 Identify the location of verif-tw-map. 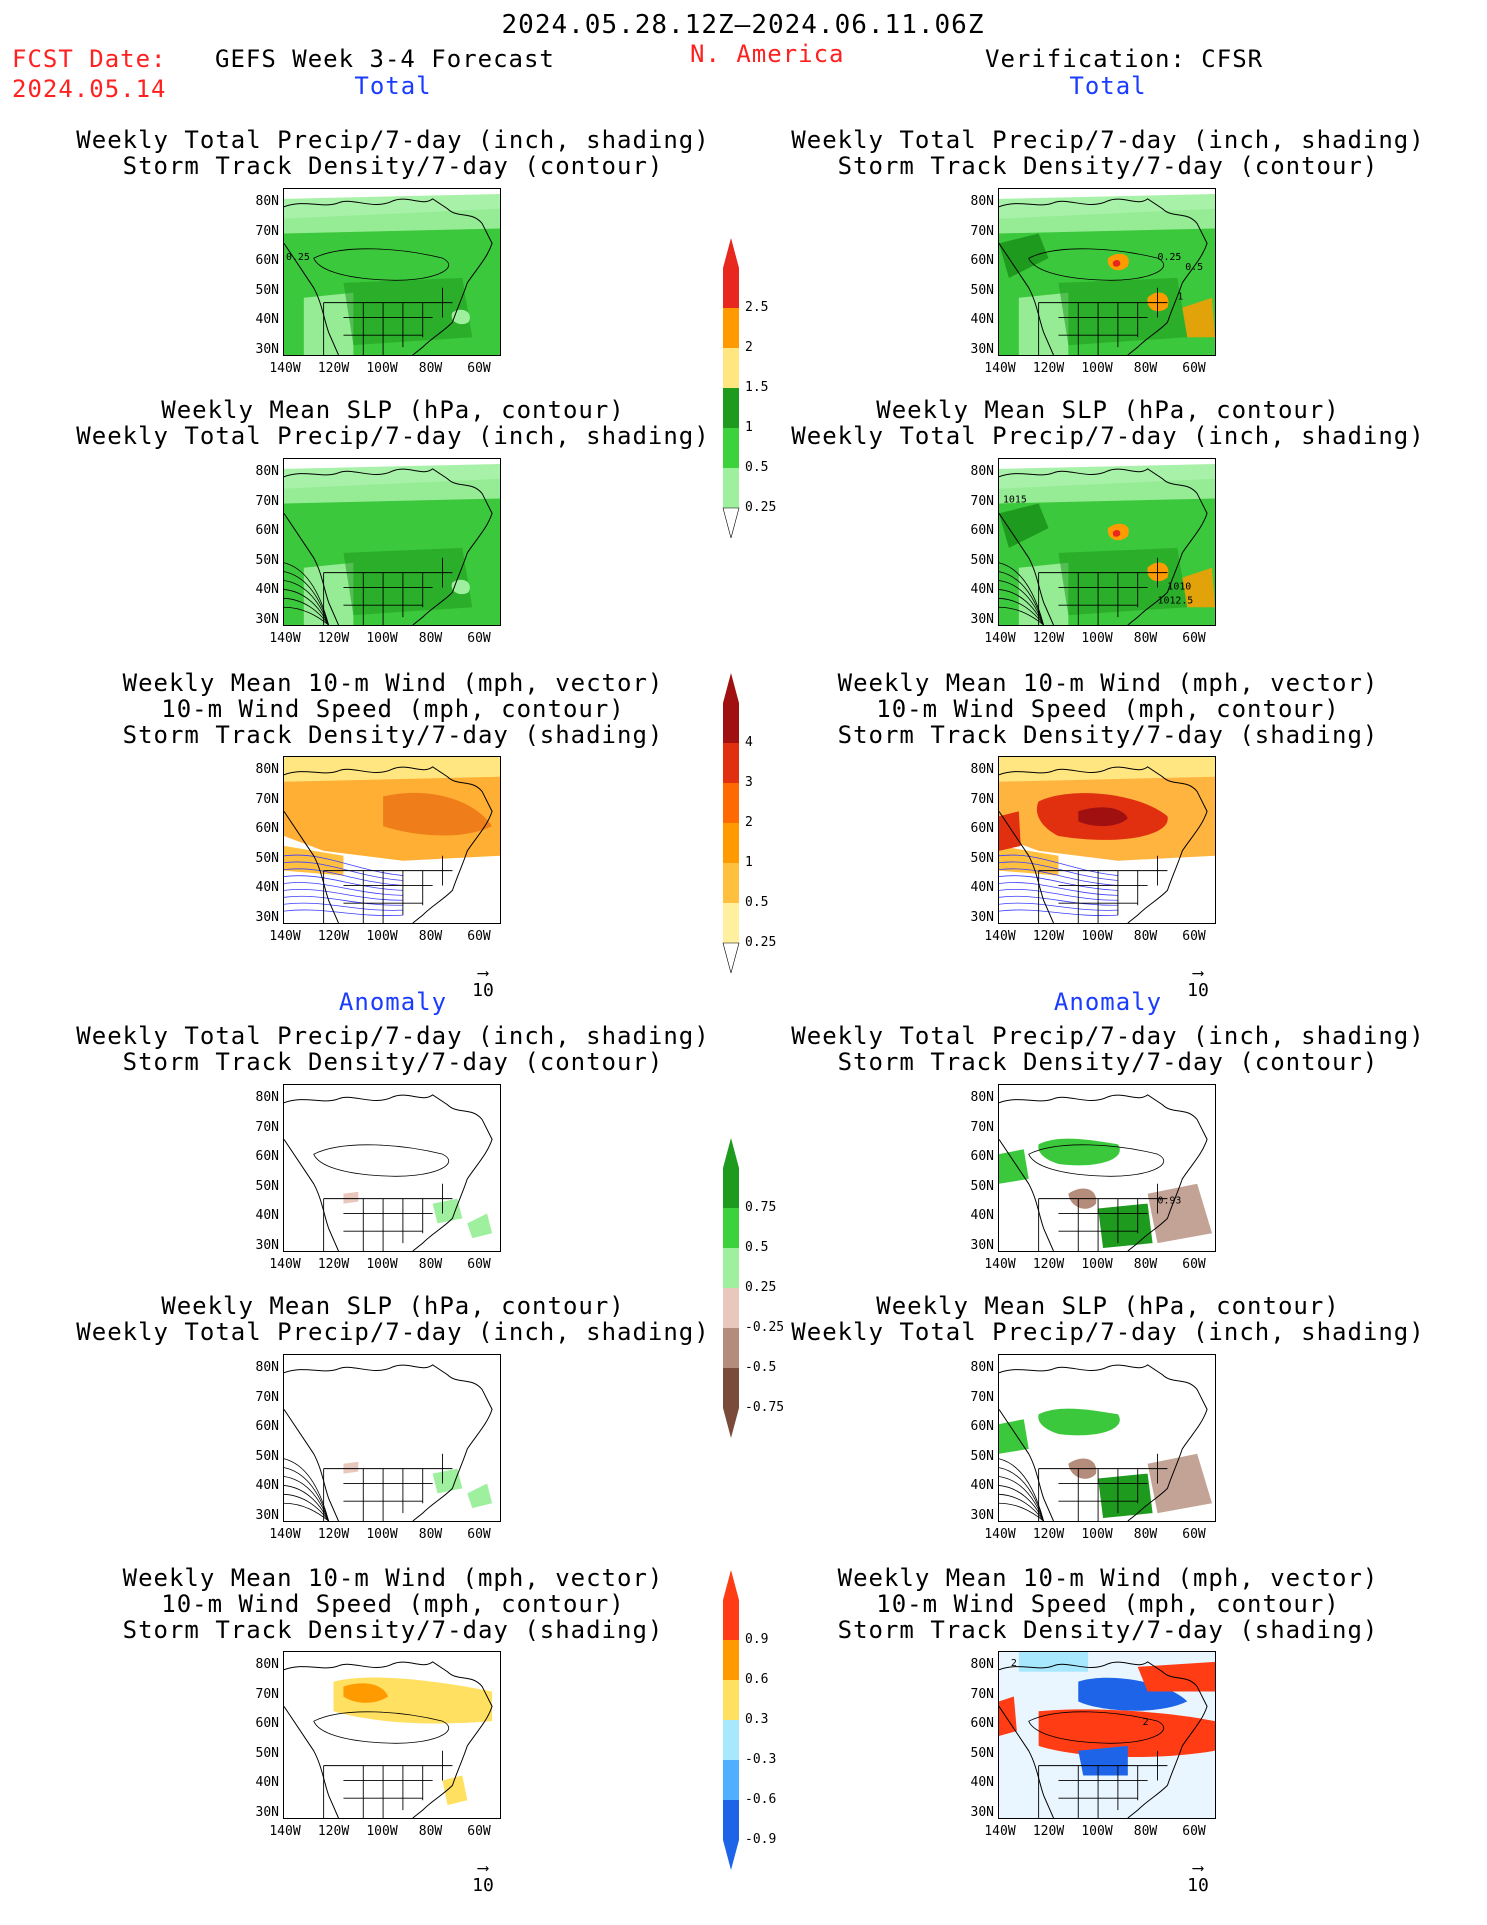
(1107, 840).